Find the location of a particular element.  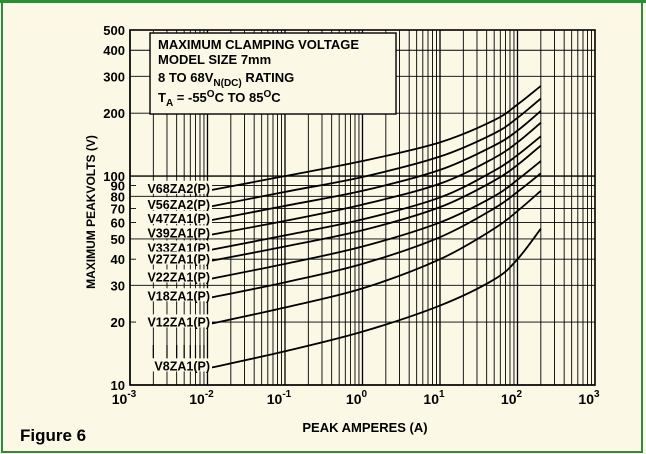

x-tick-labels: 10⁻³ 10⁻² 10⁻¹ 10⁰ 10¹ 10² 10³ is located at coordinates (356, 398).